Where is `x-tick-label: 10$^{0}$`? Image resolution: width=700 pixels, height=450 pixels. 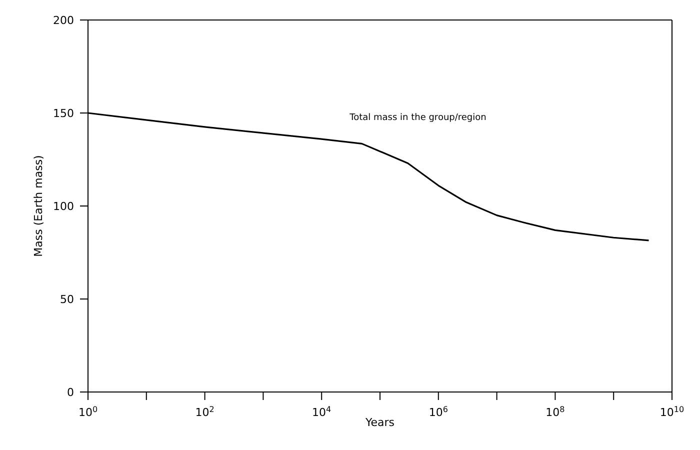
x-tick-label: 10$^{0}$ is located at coordinates (88, 411).